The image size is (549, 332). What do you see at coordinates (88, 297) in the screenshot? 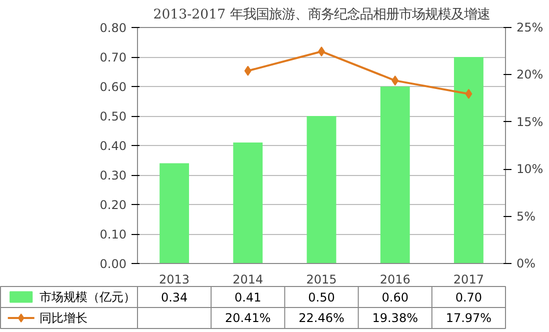
I see `legend-label: 市场规模（亿元）` at bounding box center [88, 297].